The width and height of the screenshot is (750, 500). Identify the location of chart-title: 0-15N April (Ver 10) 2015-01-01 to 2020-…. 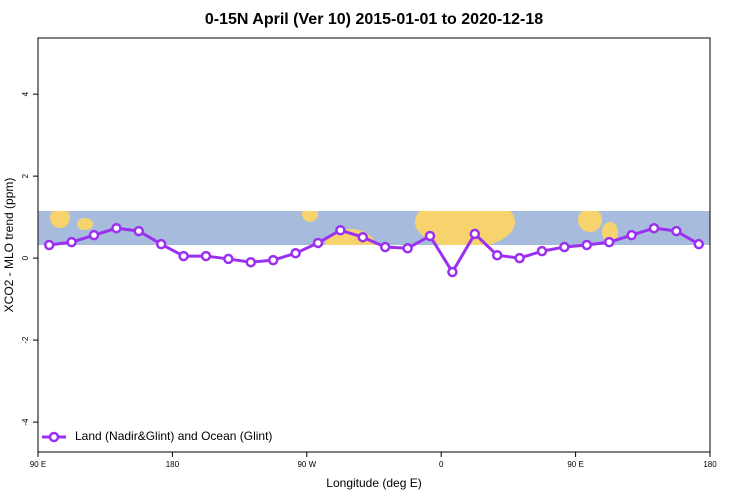
(374, 19).